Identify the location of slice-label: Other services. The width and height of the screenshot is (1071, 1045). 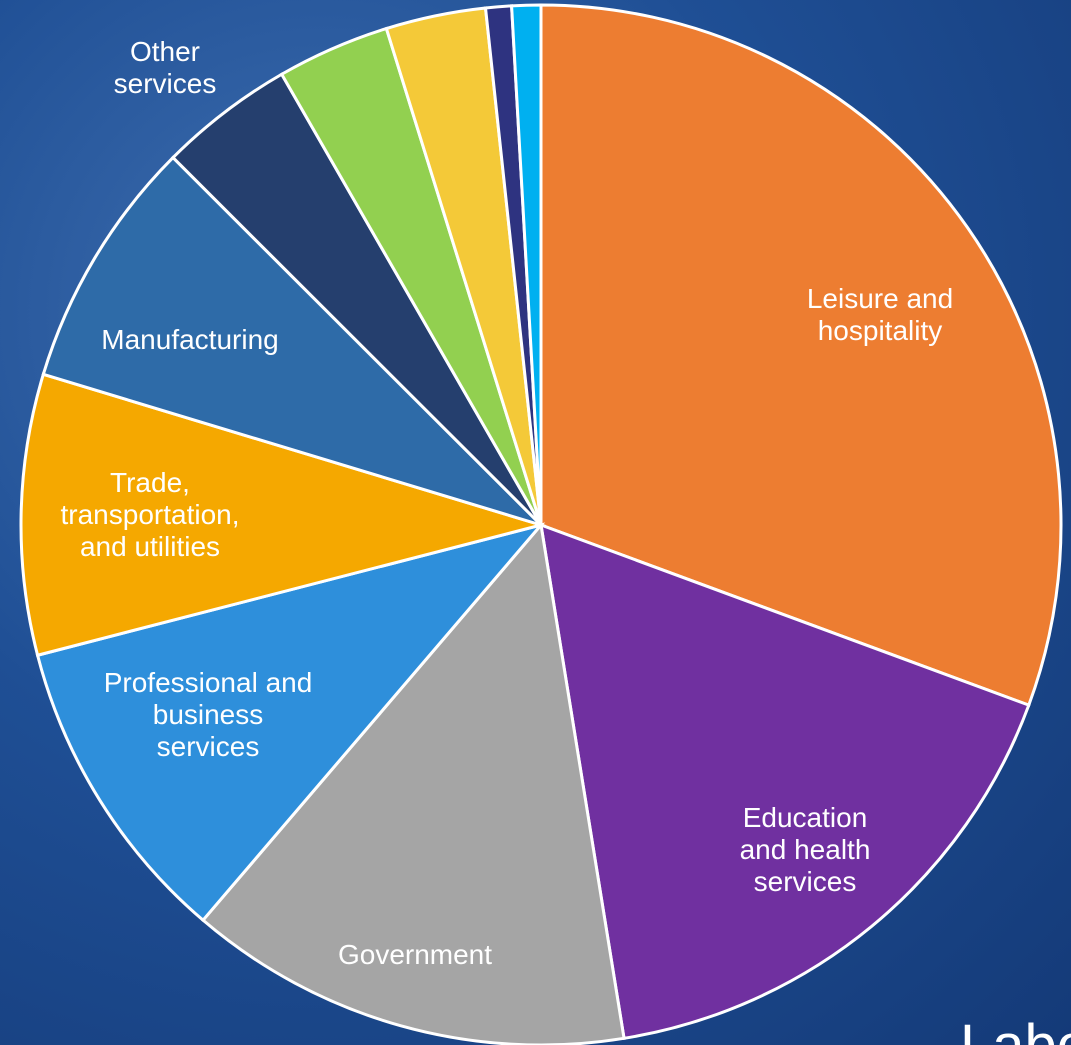
(165, 67).